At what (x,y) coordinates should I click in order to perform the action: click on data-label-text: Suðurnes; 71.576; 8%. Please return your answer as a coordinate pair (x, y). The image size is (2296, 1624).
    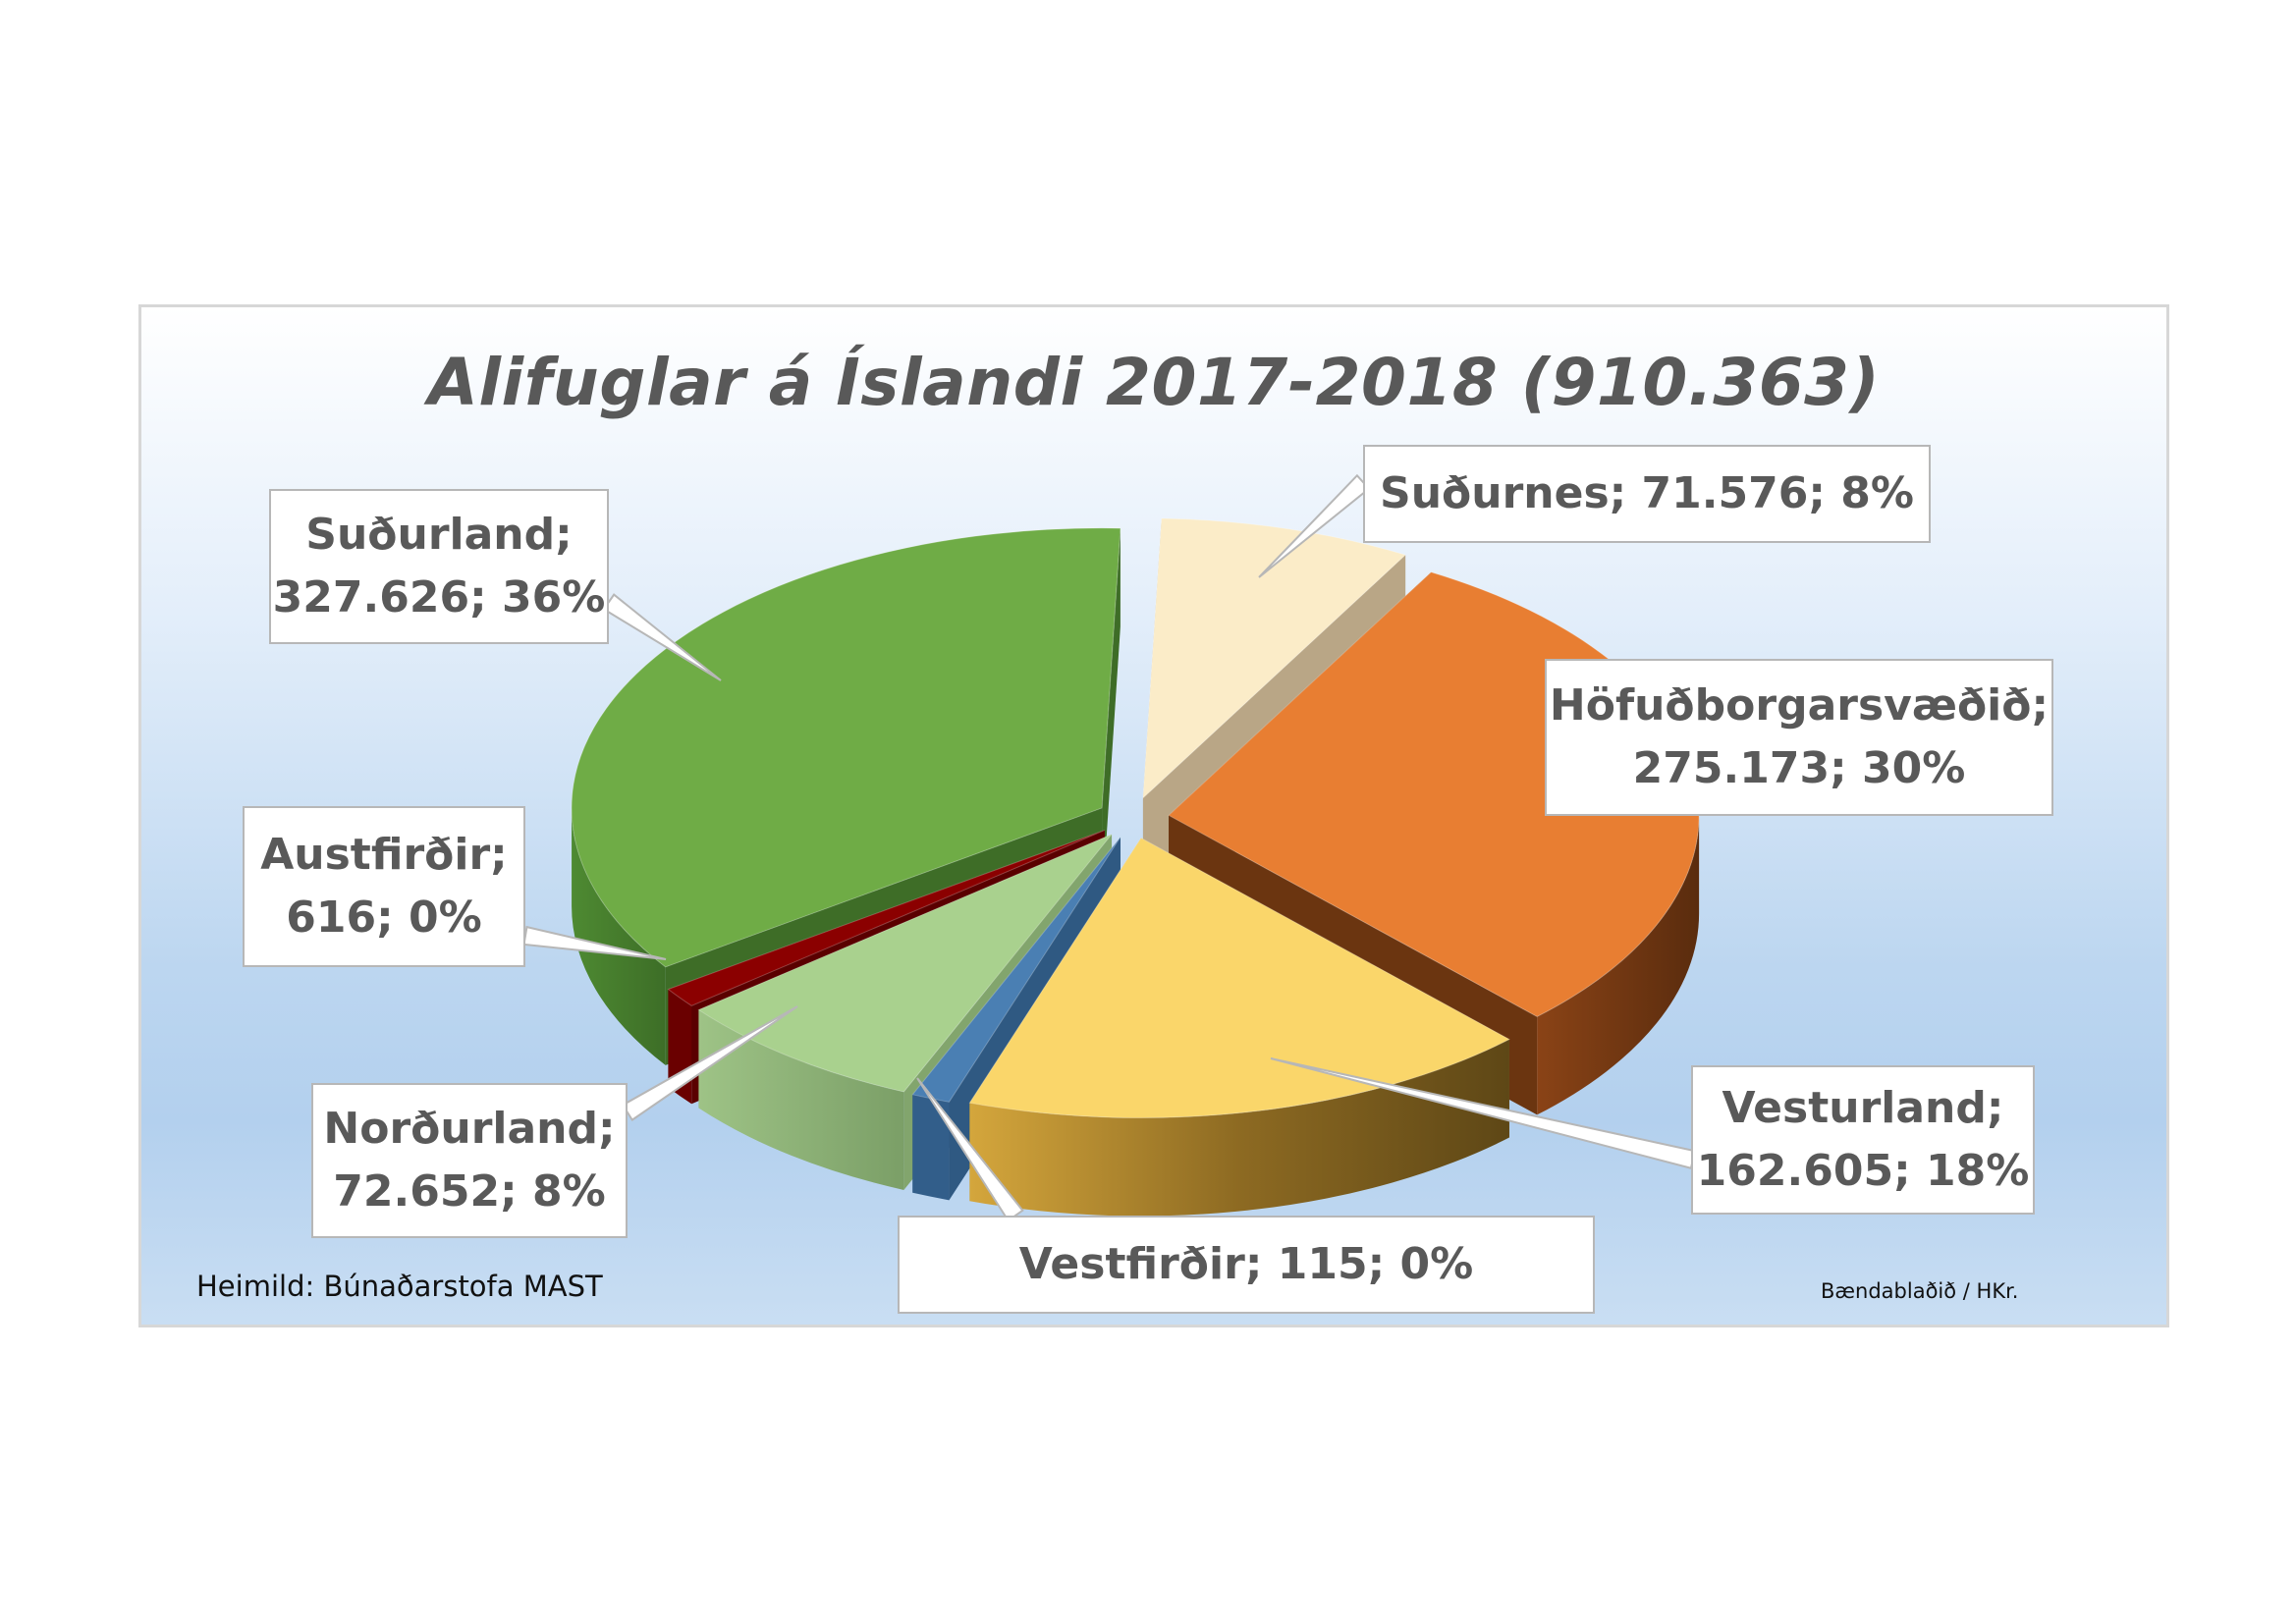
    Looking at the image, I should click on (1647, 493).